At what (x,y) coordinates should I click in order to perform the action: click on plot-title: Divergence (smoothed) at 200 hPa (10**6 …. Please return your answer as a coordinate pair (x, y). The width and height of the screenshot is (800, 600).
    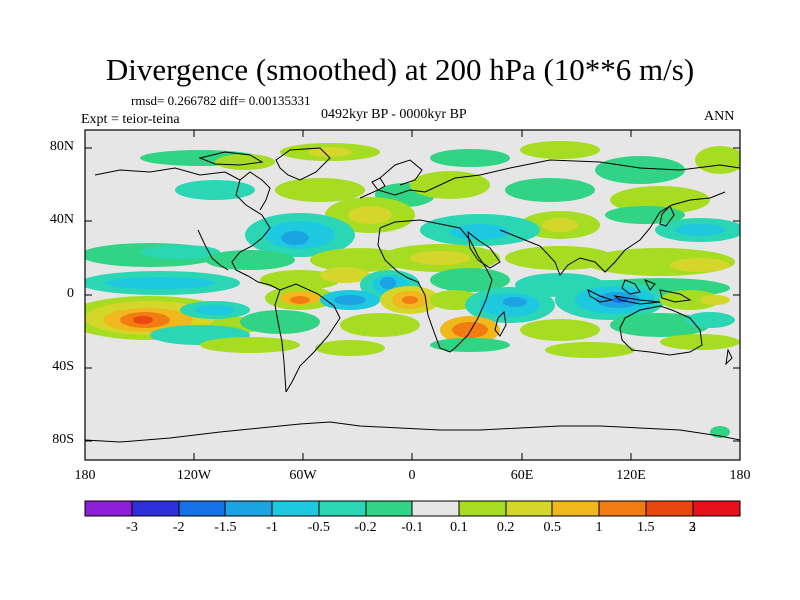
    Looking at the image, I should click on (400, 69).